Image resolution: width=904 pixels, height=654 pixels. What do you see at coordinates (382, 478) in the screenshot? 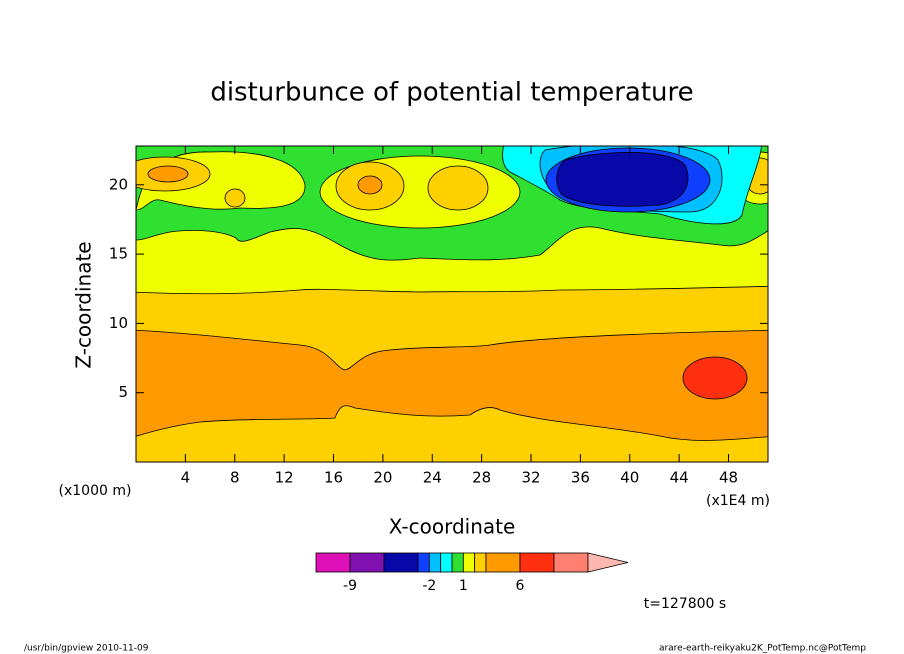
I see `x-tick-label: 20` at bounding box center [382, 478].